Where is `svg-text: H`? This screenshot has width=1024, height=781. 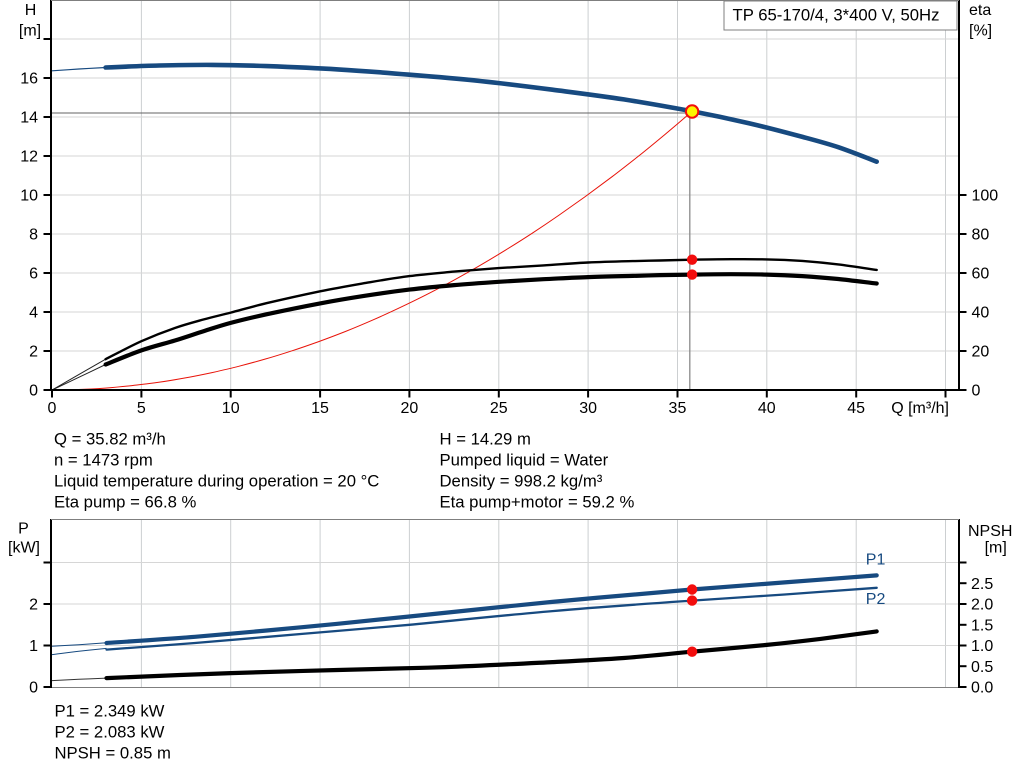
svg-text: H is located at coordinates (31, 10).